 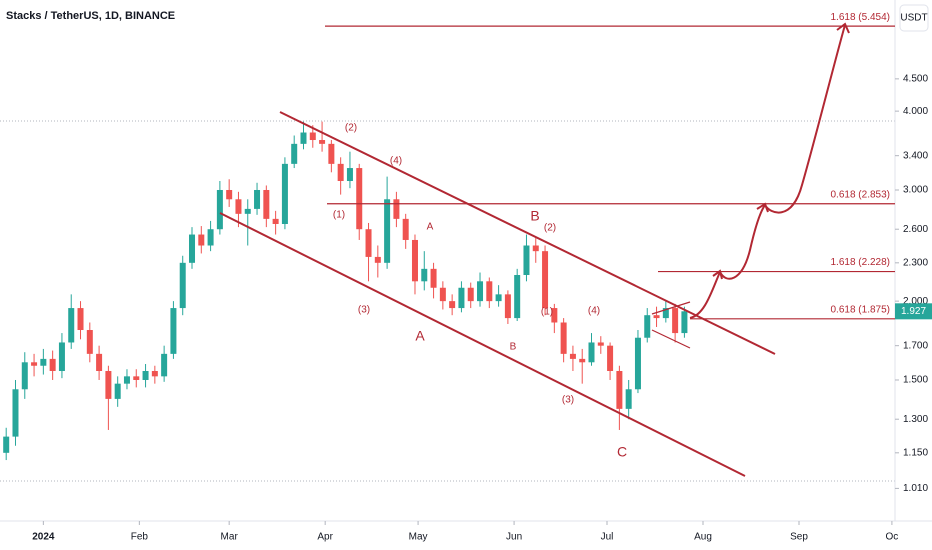 What do you see at coordinates (913, 311) in the screenshot?
I see `last-price-box` at bounding box center [913, 311].